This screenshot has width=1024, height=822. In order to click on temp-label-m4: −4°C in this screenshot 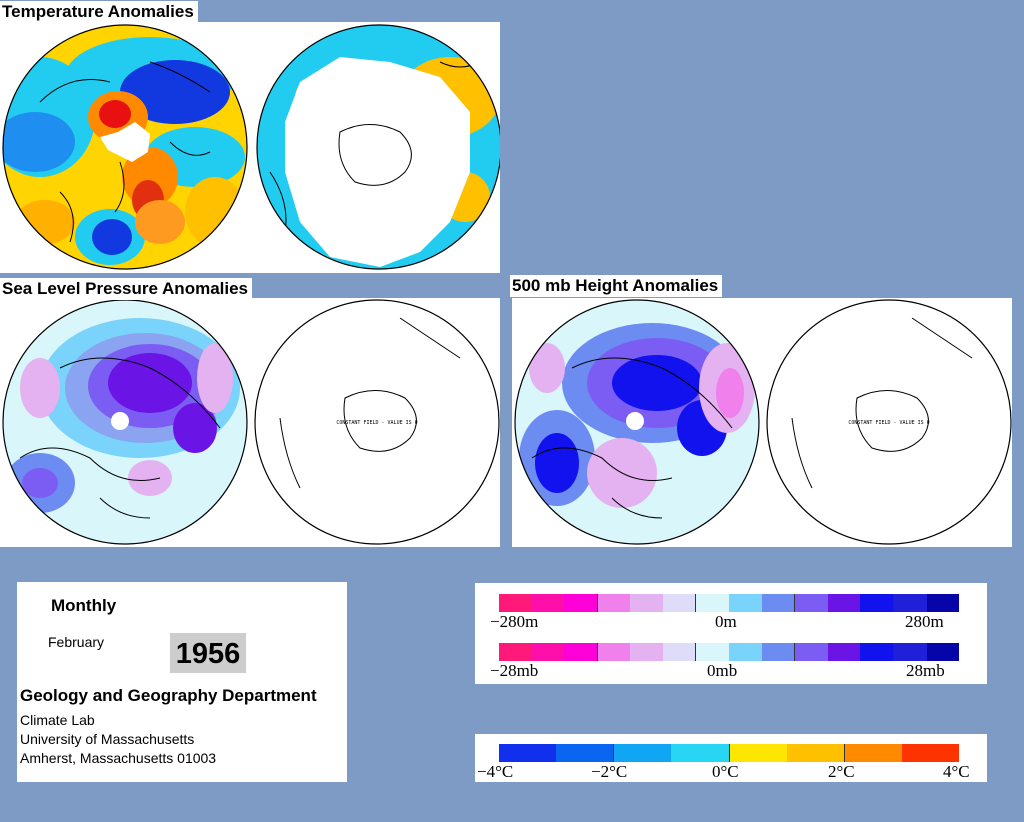, I will do `click(495, 771)`.